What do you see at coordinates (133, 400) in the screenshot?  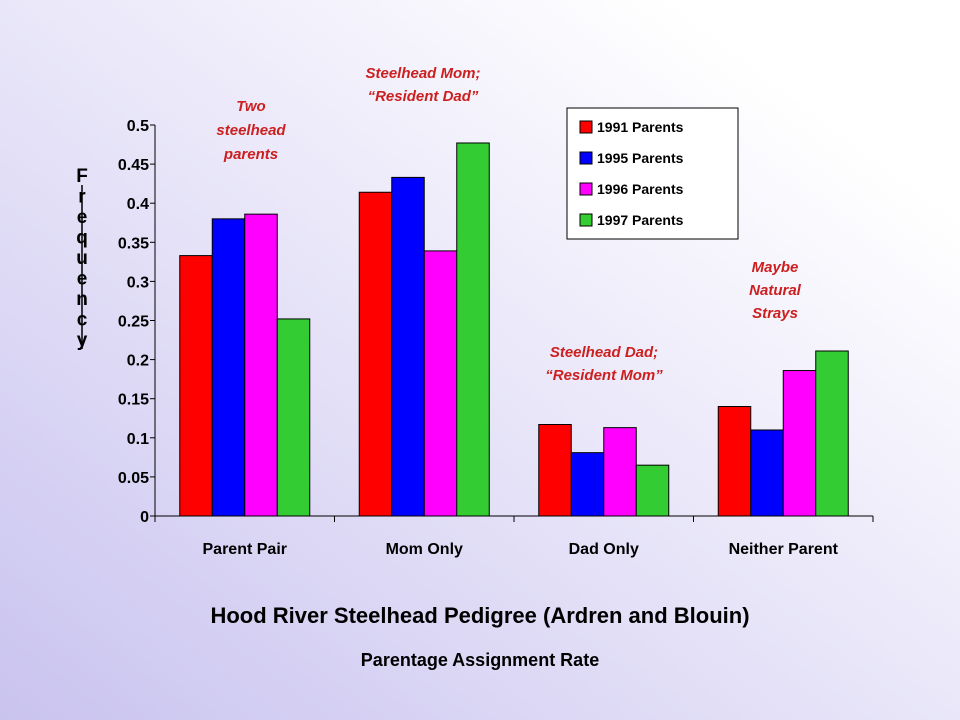 I see `y-tick-label: 0.15` at bounding box center [133, 400].